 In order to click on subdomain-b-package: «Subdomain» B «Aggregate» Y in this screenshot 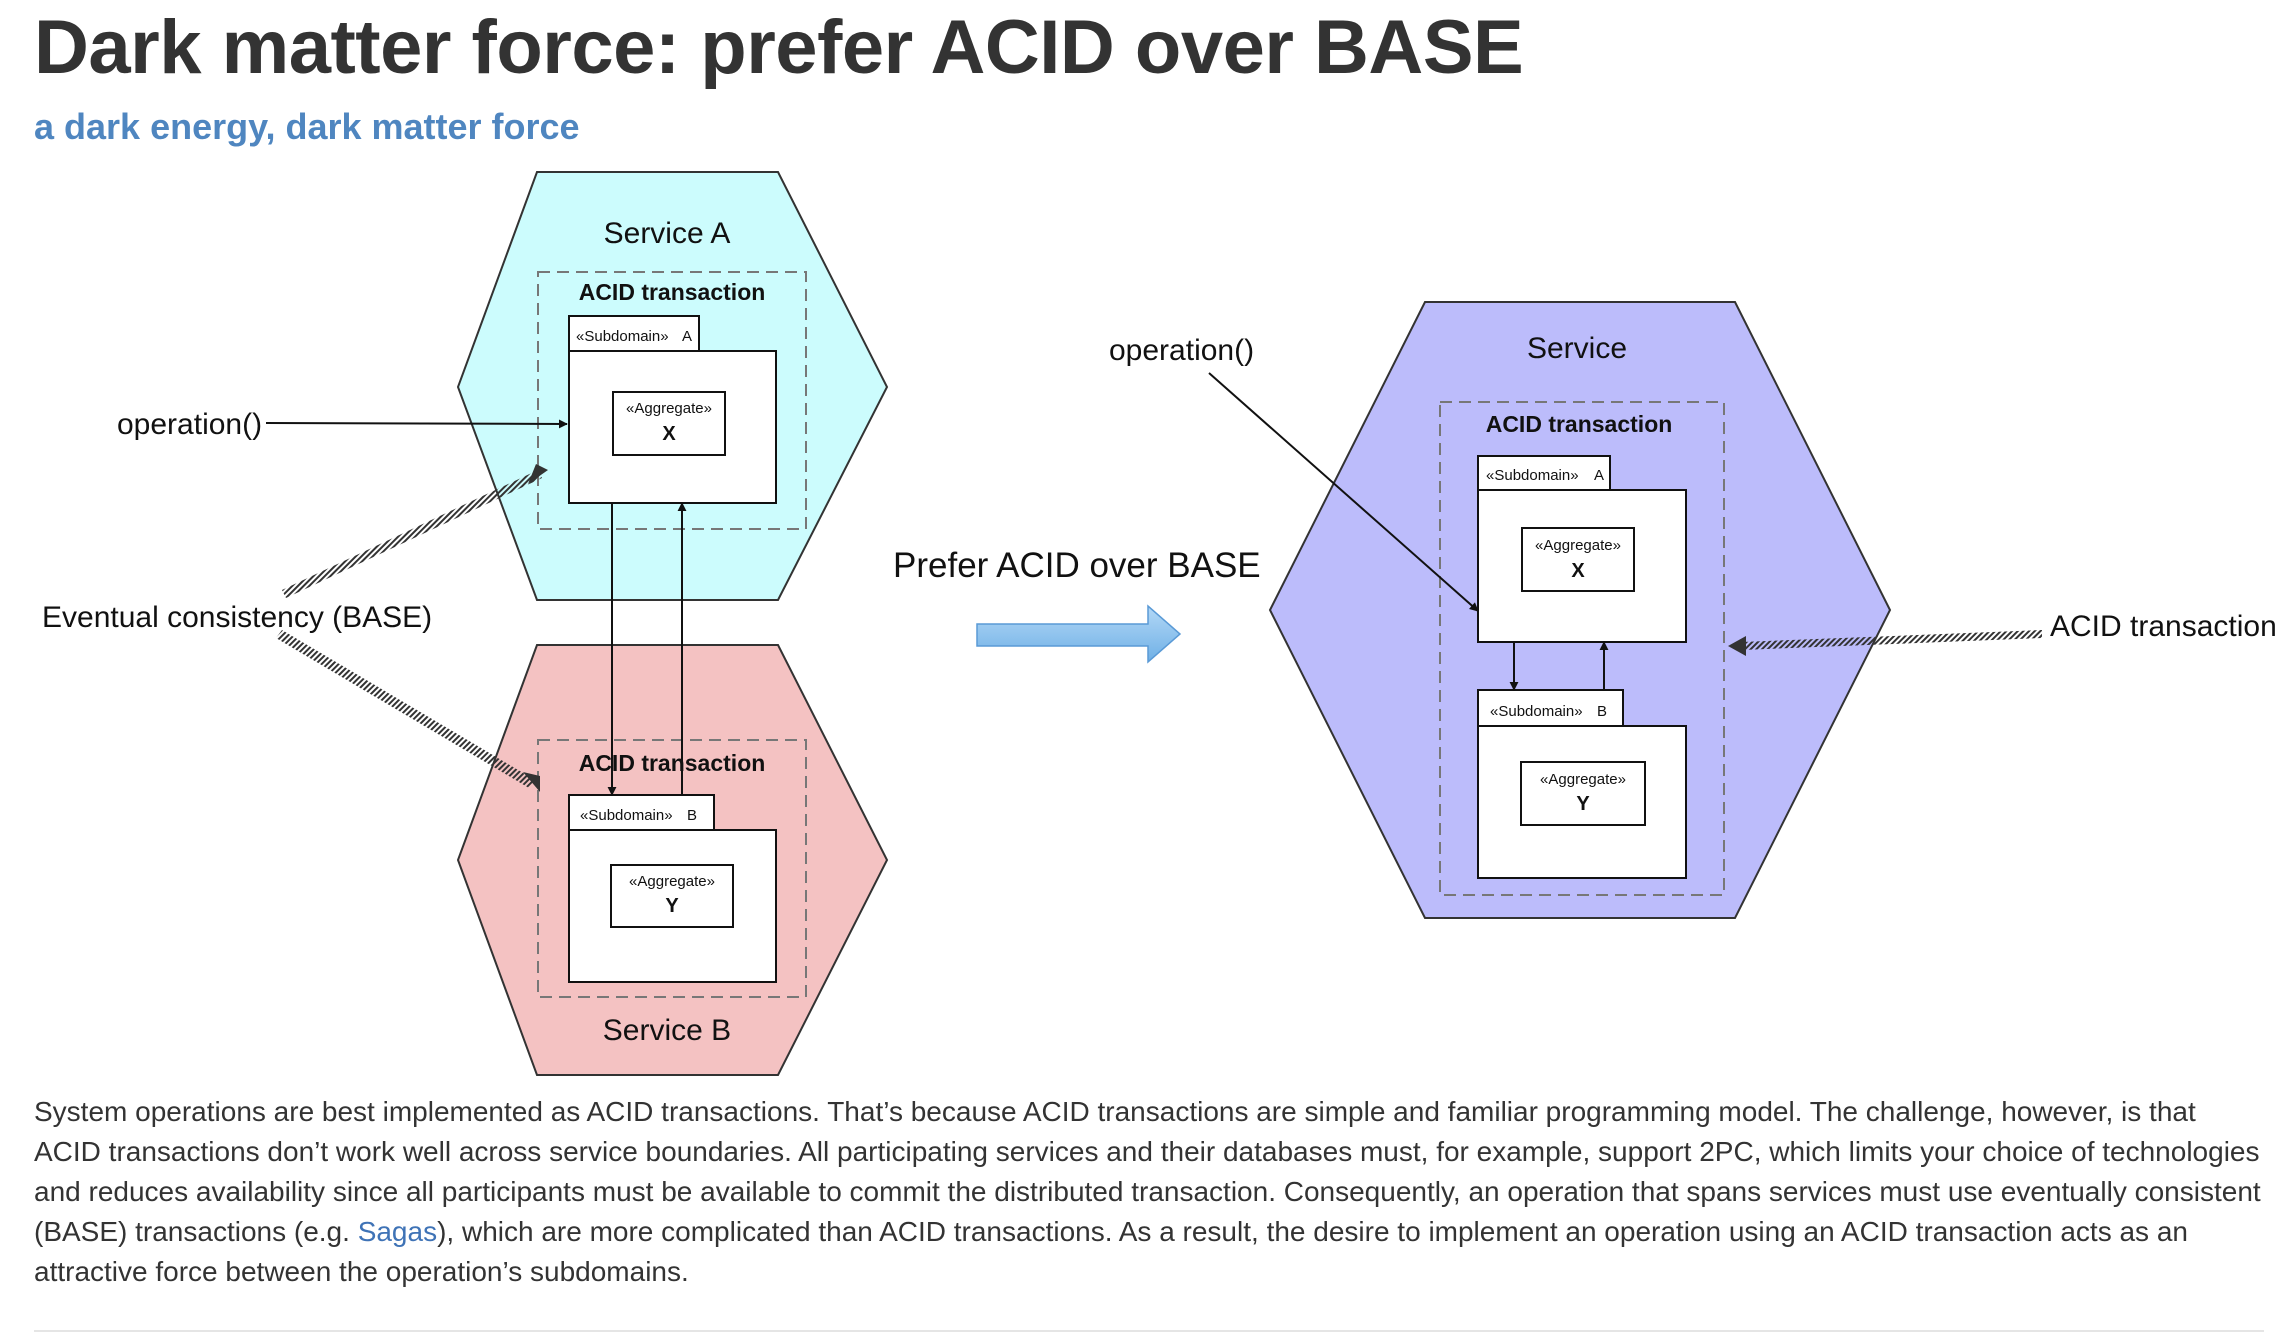, I will do `click(672, 888)`.